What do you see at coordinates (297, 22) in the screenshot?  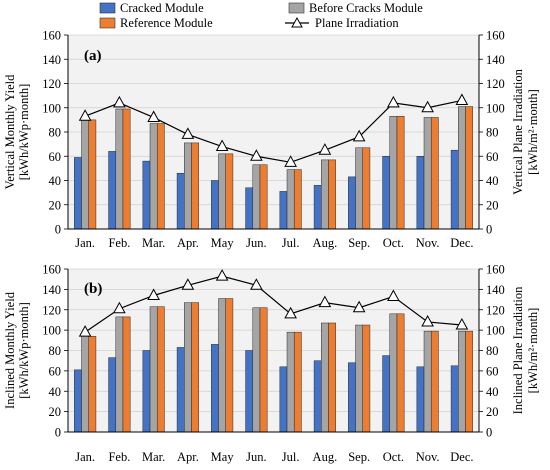 I see `legend-marker` at bounding box center [297, 22].